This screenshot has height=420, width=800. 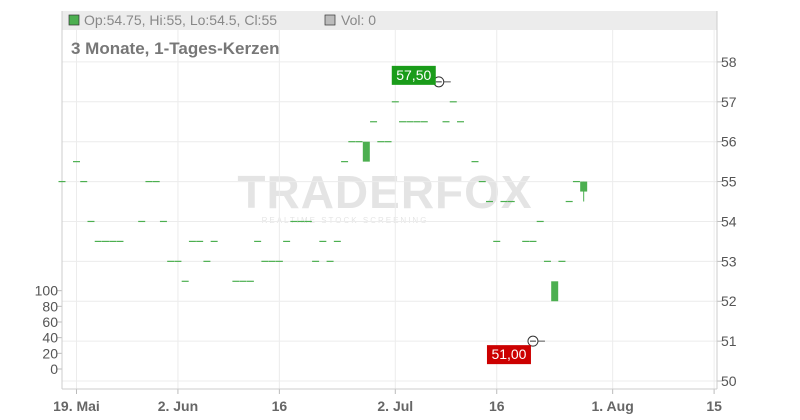 I want to click on legend-ohlc-text: Op:54.75, Hi:55, Lo:54.5, Cl:55, so click(x=180, y=20).